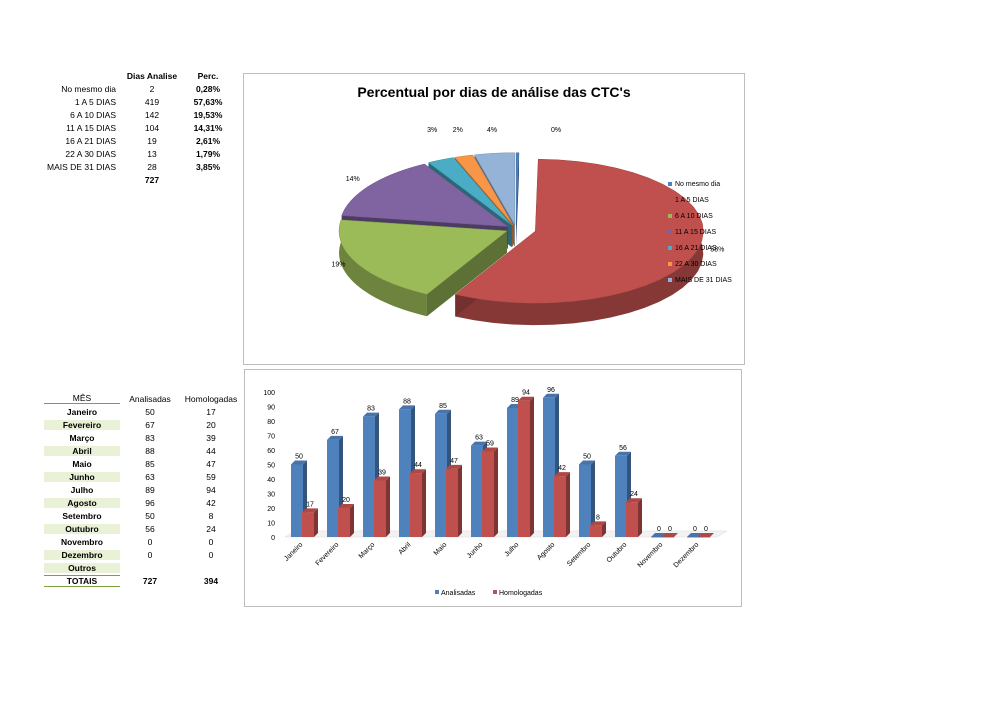 Image resolution: width=1000 pixels, height=707 pixels. I want to click on days-row-label: 11 A 15 DIAS, so click(91, 127).